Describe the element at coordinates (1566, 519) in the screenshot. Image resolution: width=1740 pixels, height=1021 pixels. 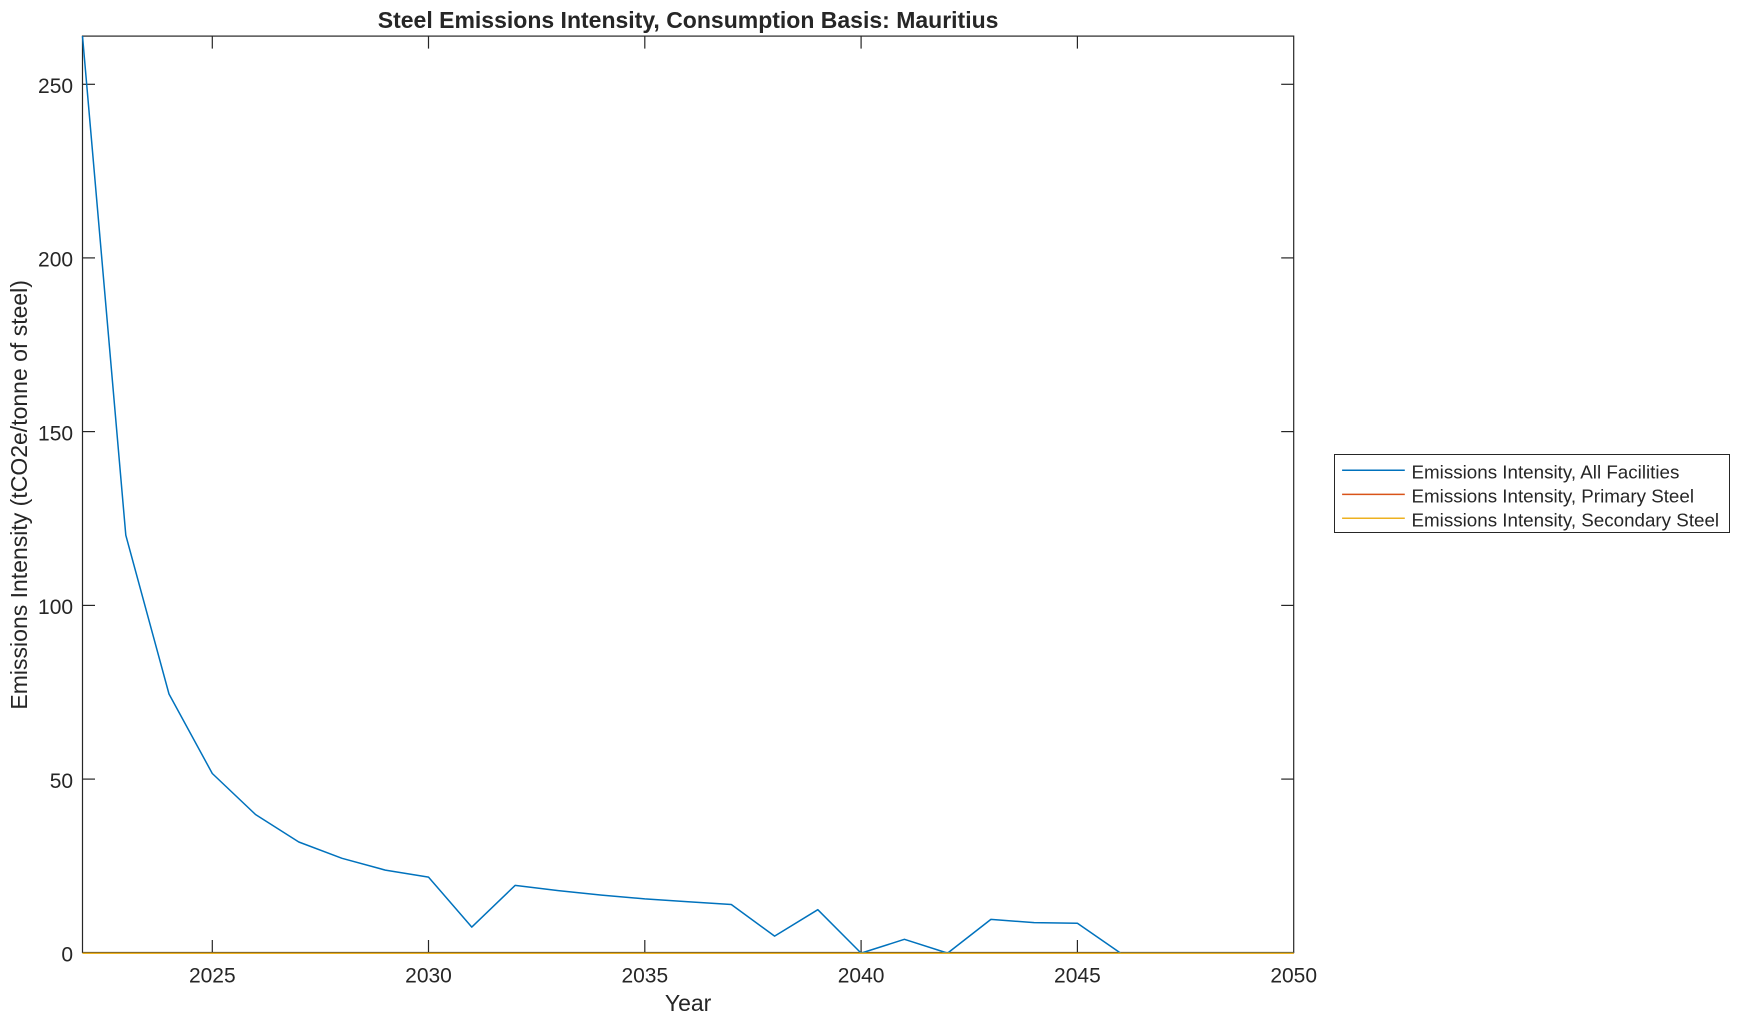
I see `svg-text:Emissions Intensity, Secondary: Emissions Intensity, Secondary Steel` at that location.